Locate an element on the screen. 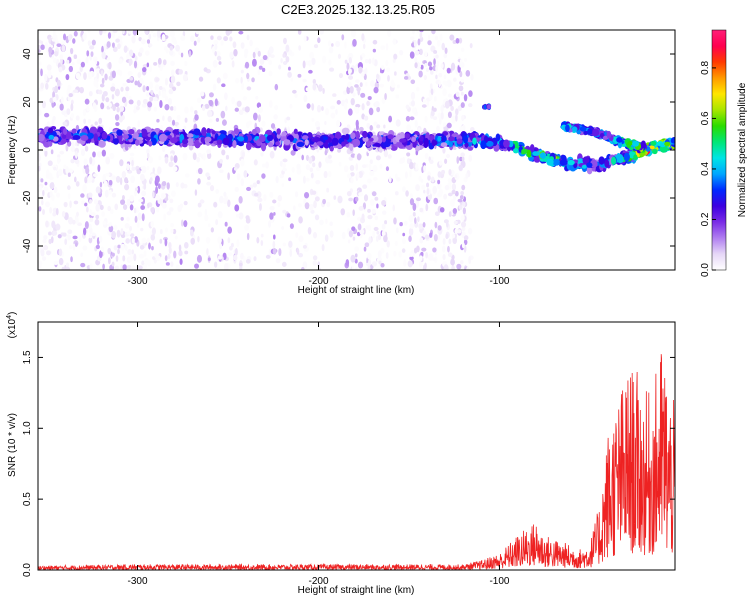  figure-title: C2E3.2025.132.13.25.R05 is located at coordinates (358, 9).